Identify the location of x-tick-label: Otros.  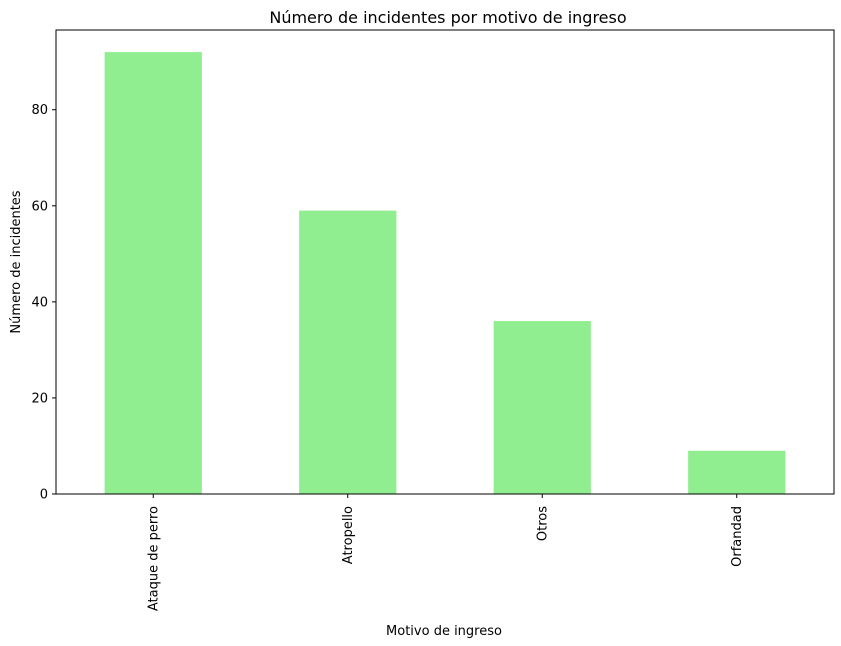
(542, 523).